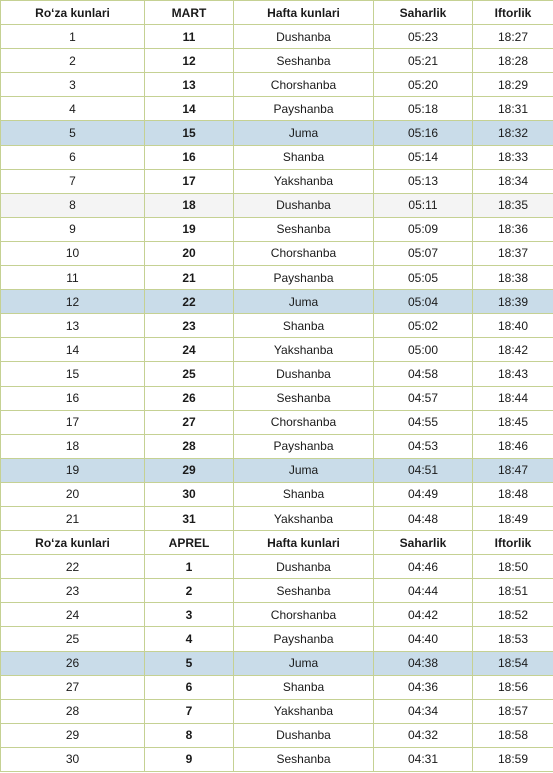 The image size is (553, 773). Describe the element at coordinates (512, 398) in the screenshot. I see `iftorlik-cell: 18:44` at that location.